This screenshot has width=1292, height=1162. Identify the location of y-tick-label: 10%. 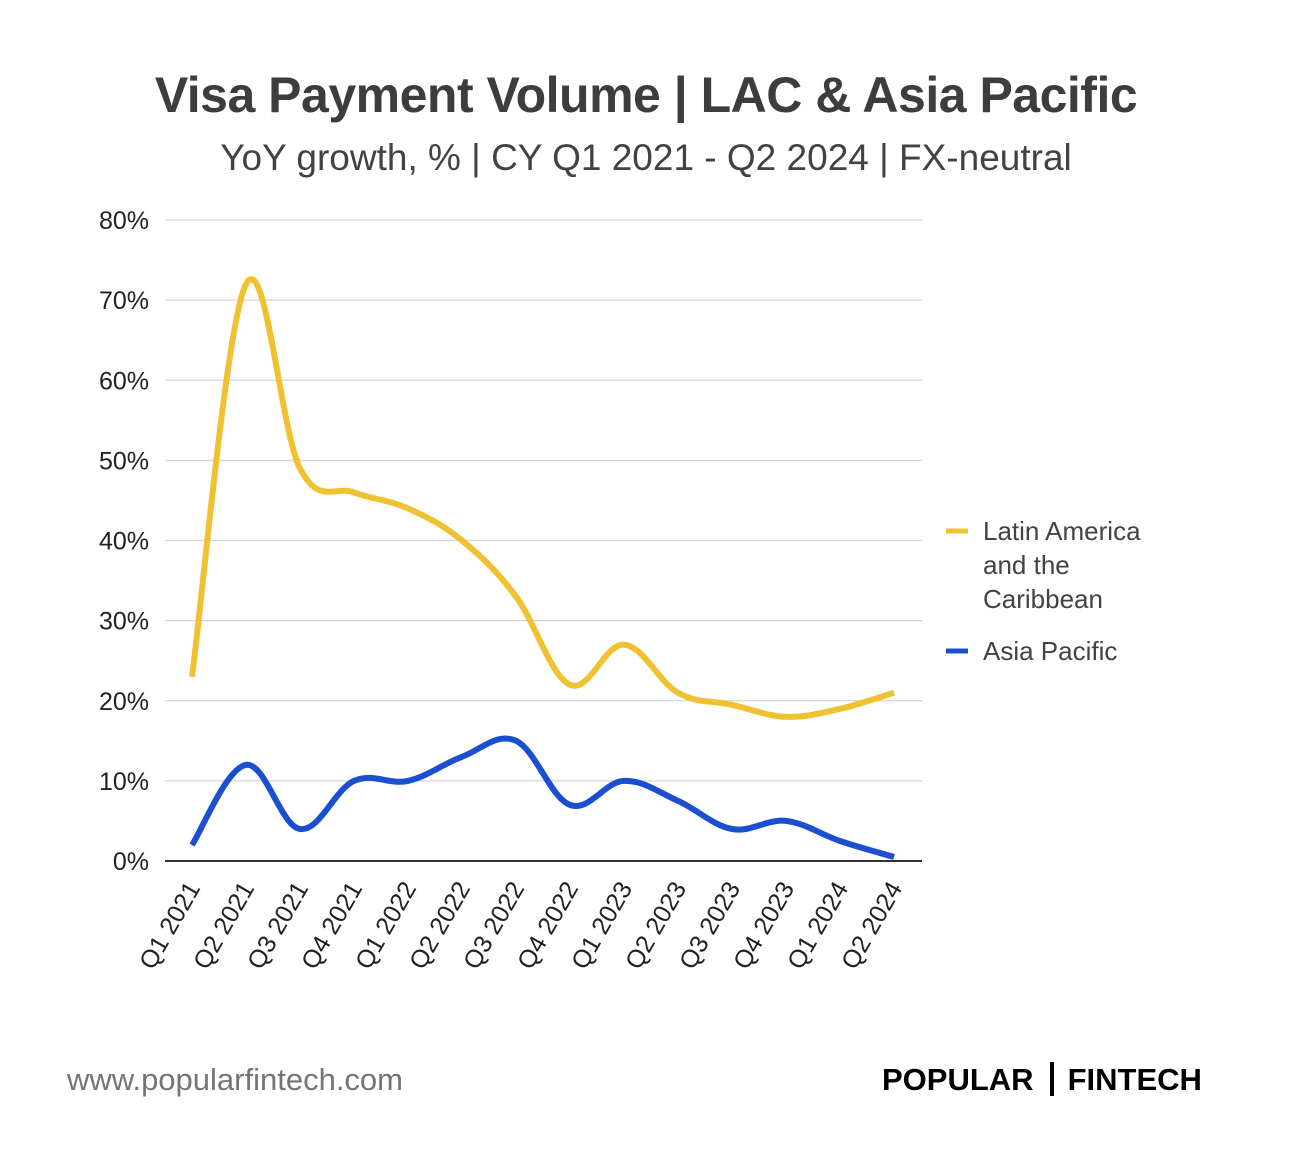
(124, 782).